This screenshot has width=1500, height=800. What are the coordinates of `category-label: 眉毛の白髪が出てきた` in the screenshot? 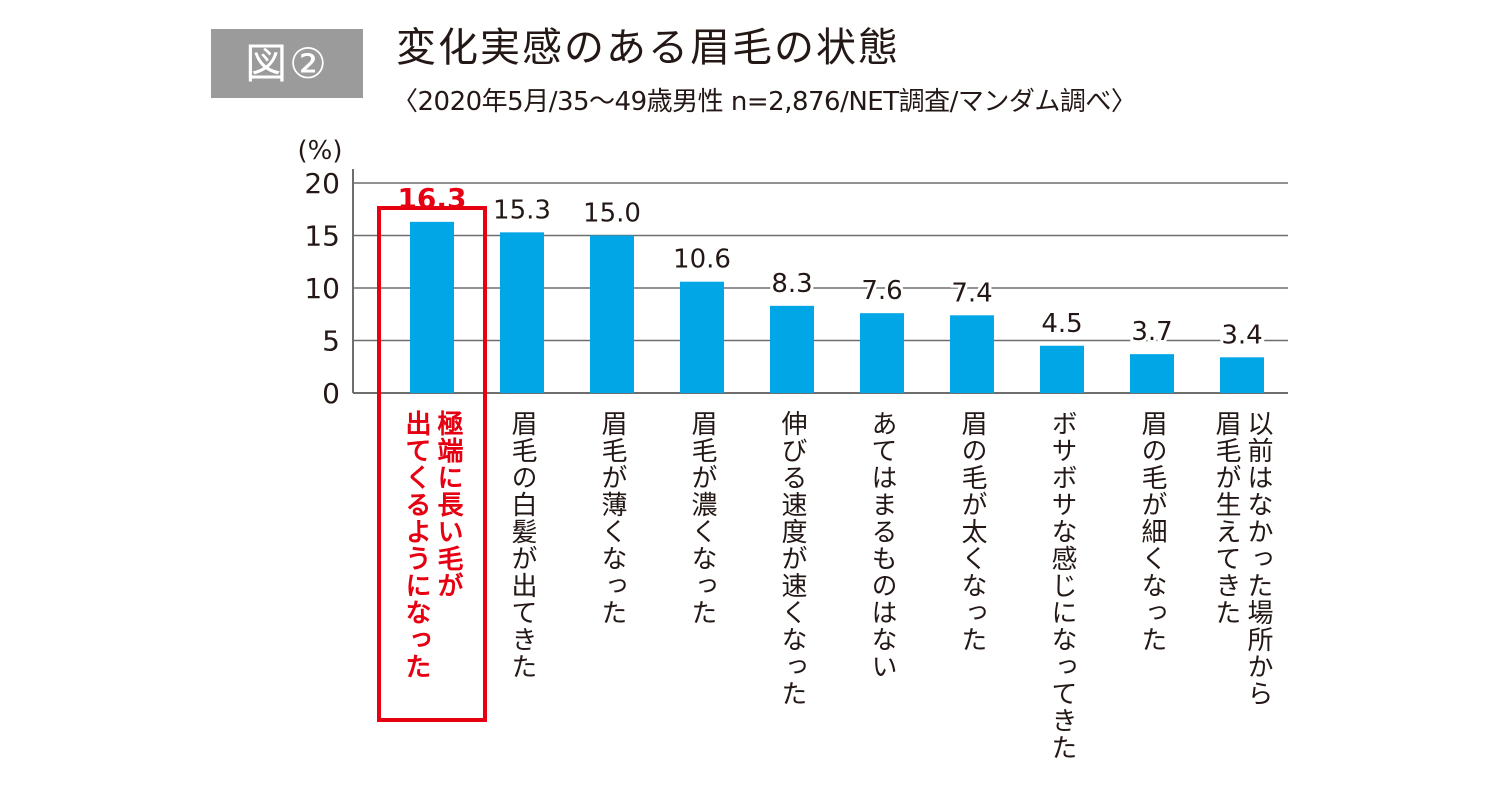 It's located at (522, 545).